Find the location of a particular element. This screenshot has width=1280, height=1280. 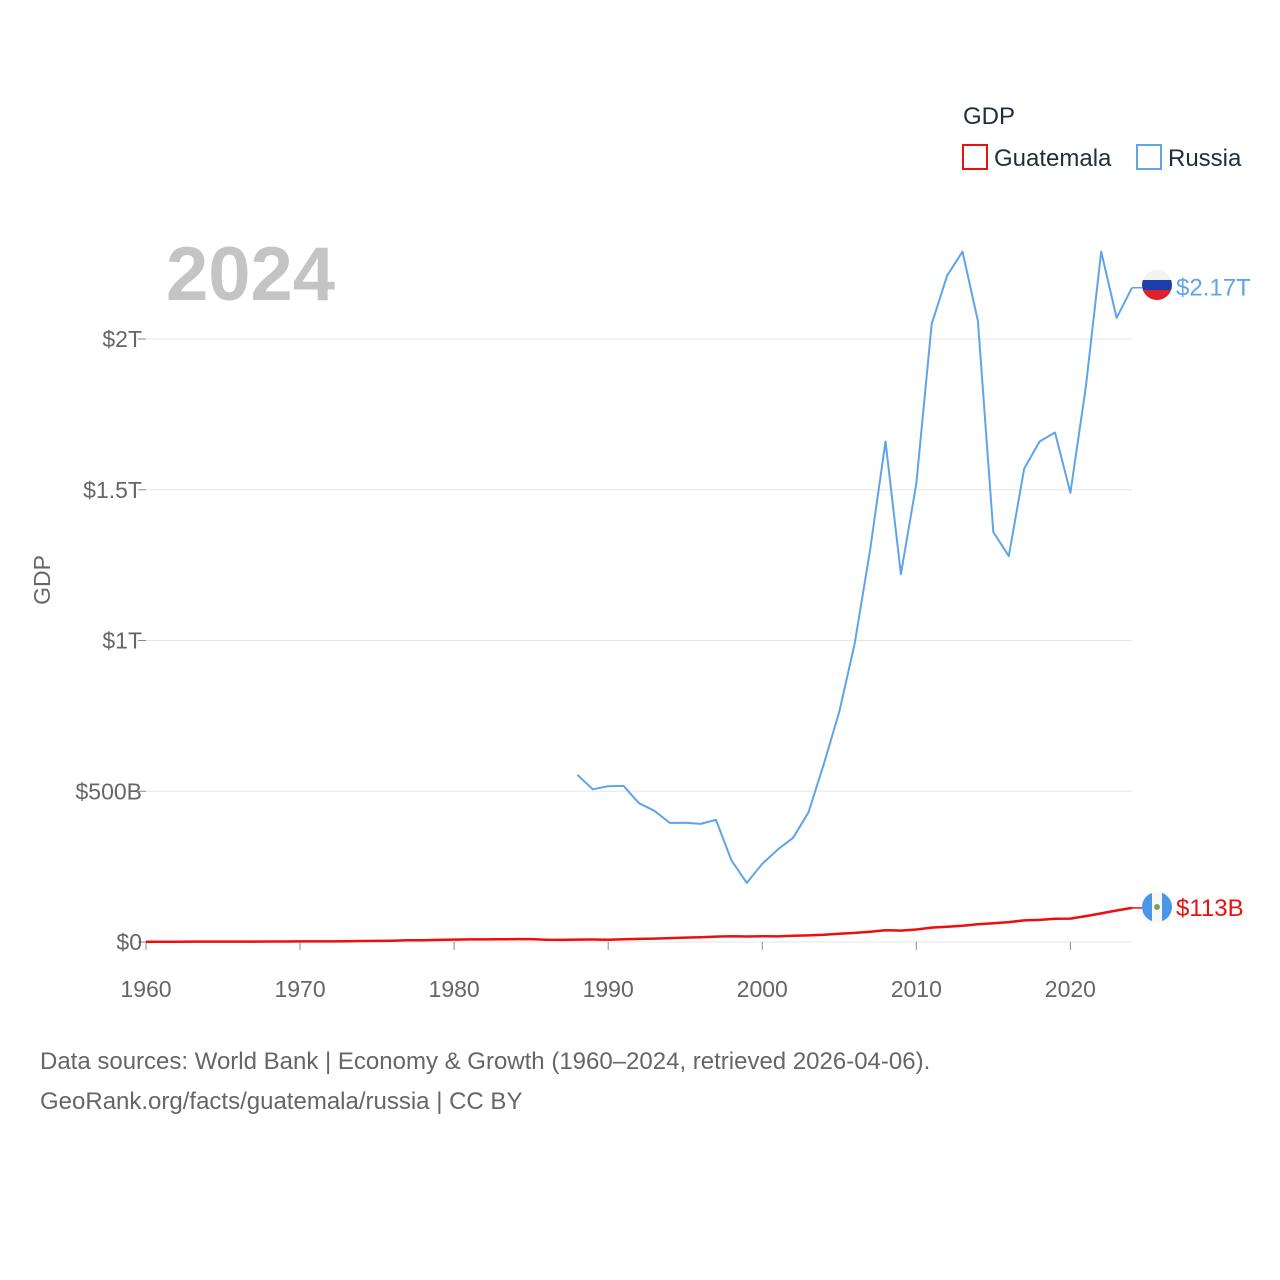

x-axis: 1960 1970 1980 1990 2000 2010 2020 is located at coordinates (608, 972).